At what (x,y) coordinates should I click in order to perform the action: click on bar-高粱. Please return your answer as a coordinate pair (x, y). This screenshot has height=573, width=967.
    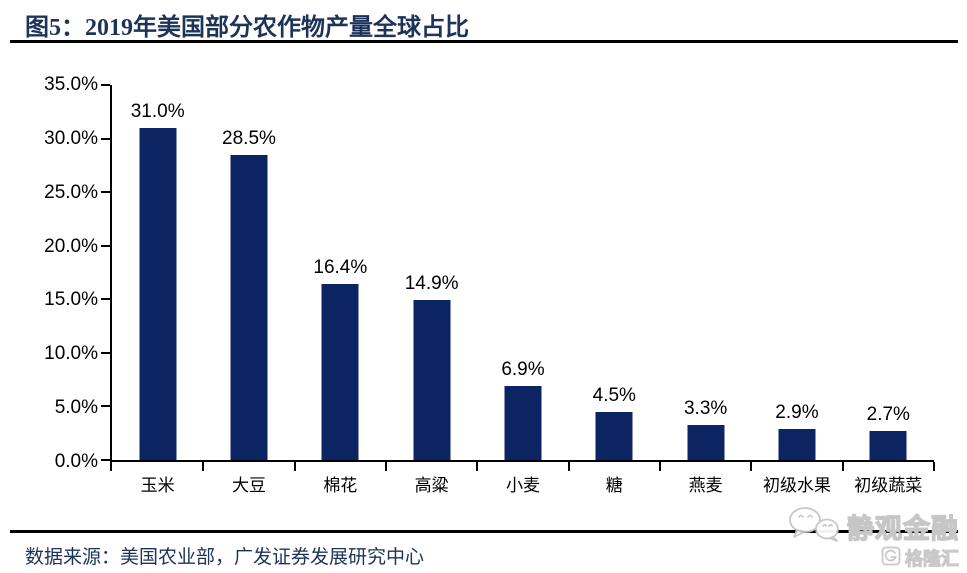
    Looking at the image, I should click on (432, 380).